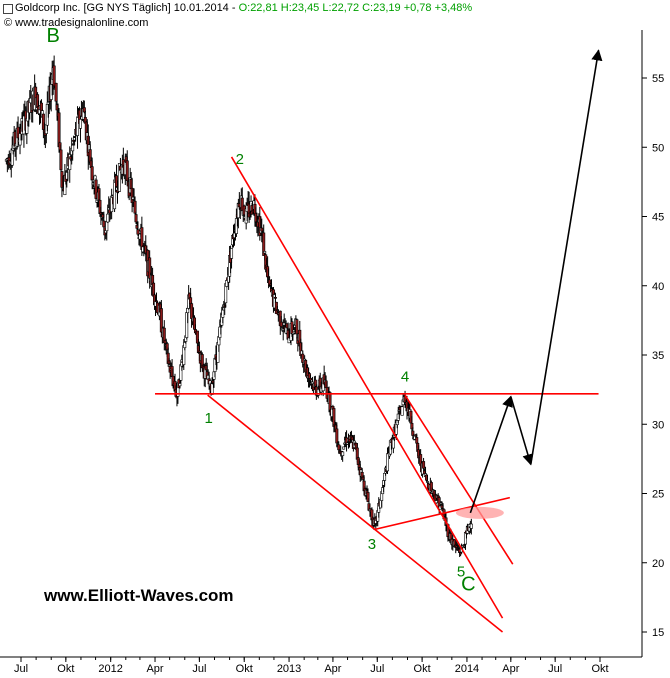  What do you see at coordinates (658, 79) in the screenshot?
I see `y-tick-label: 55` at bounding box center [658, 79].